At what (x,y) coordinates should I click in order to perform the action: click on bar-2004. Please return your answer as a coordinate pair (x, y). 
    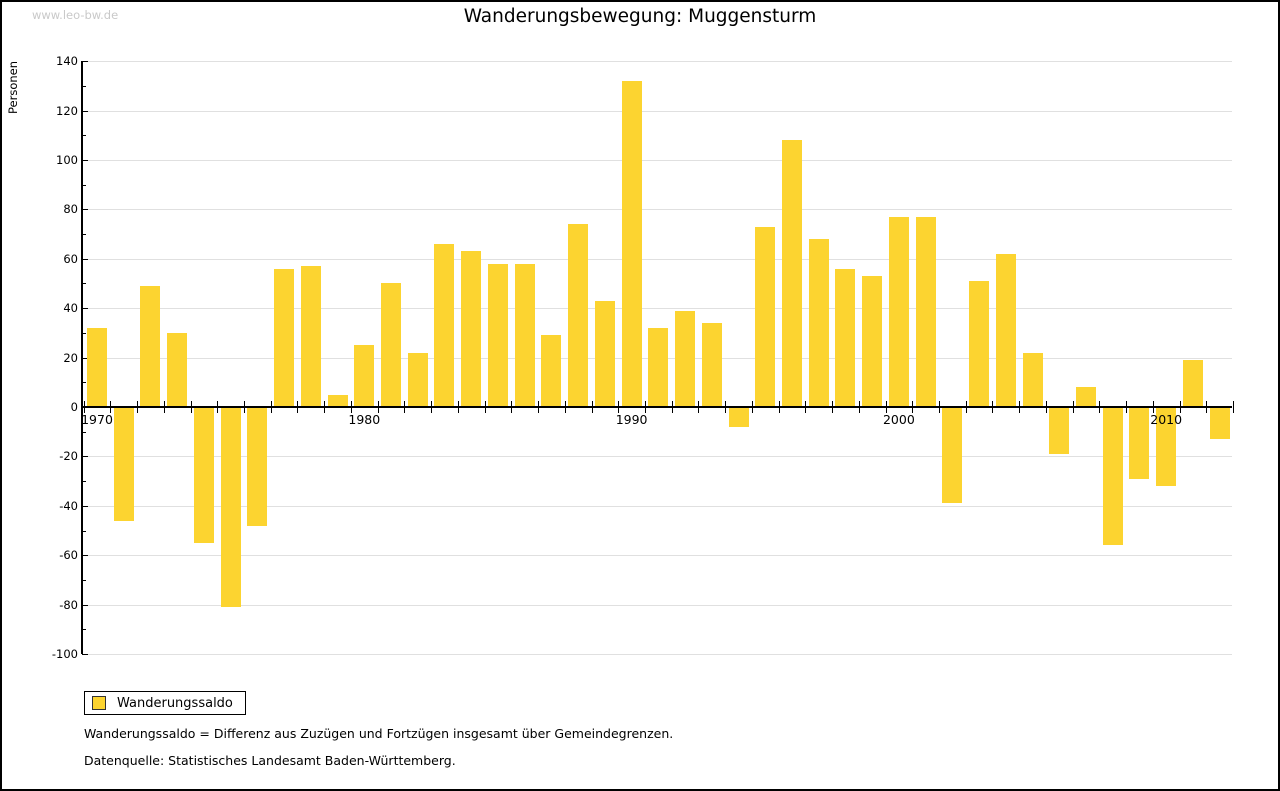
    Looking at the image, I should click on (1005, 330).